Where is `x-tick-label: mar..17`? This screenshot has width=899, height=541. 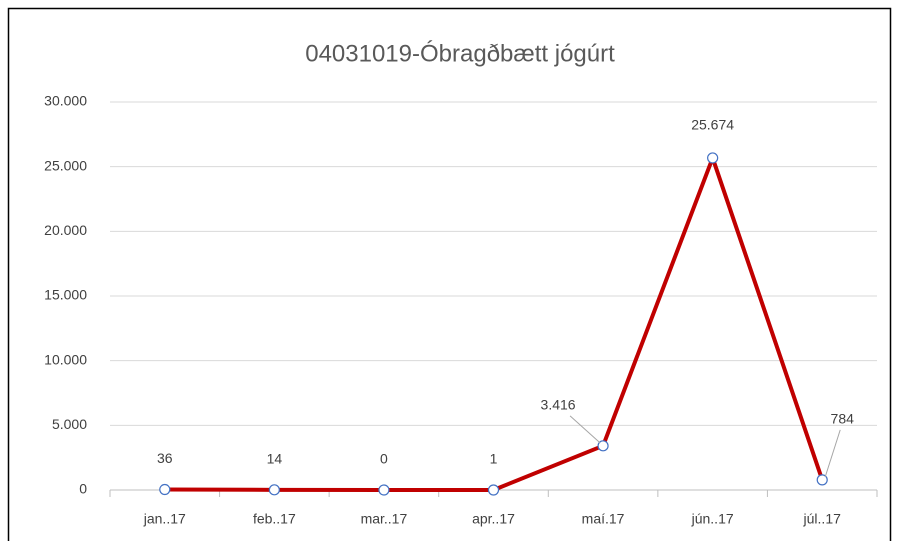
x-tick-label: mar..17 is located at coordinates (384, 519).